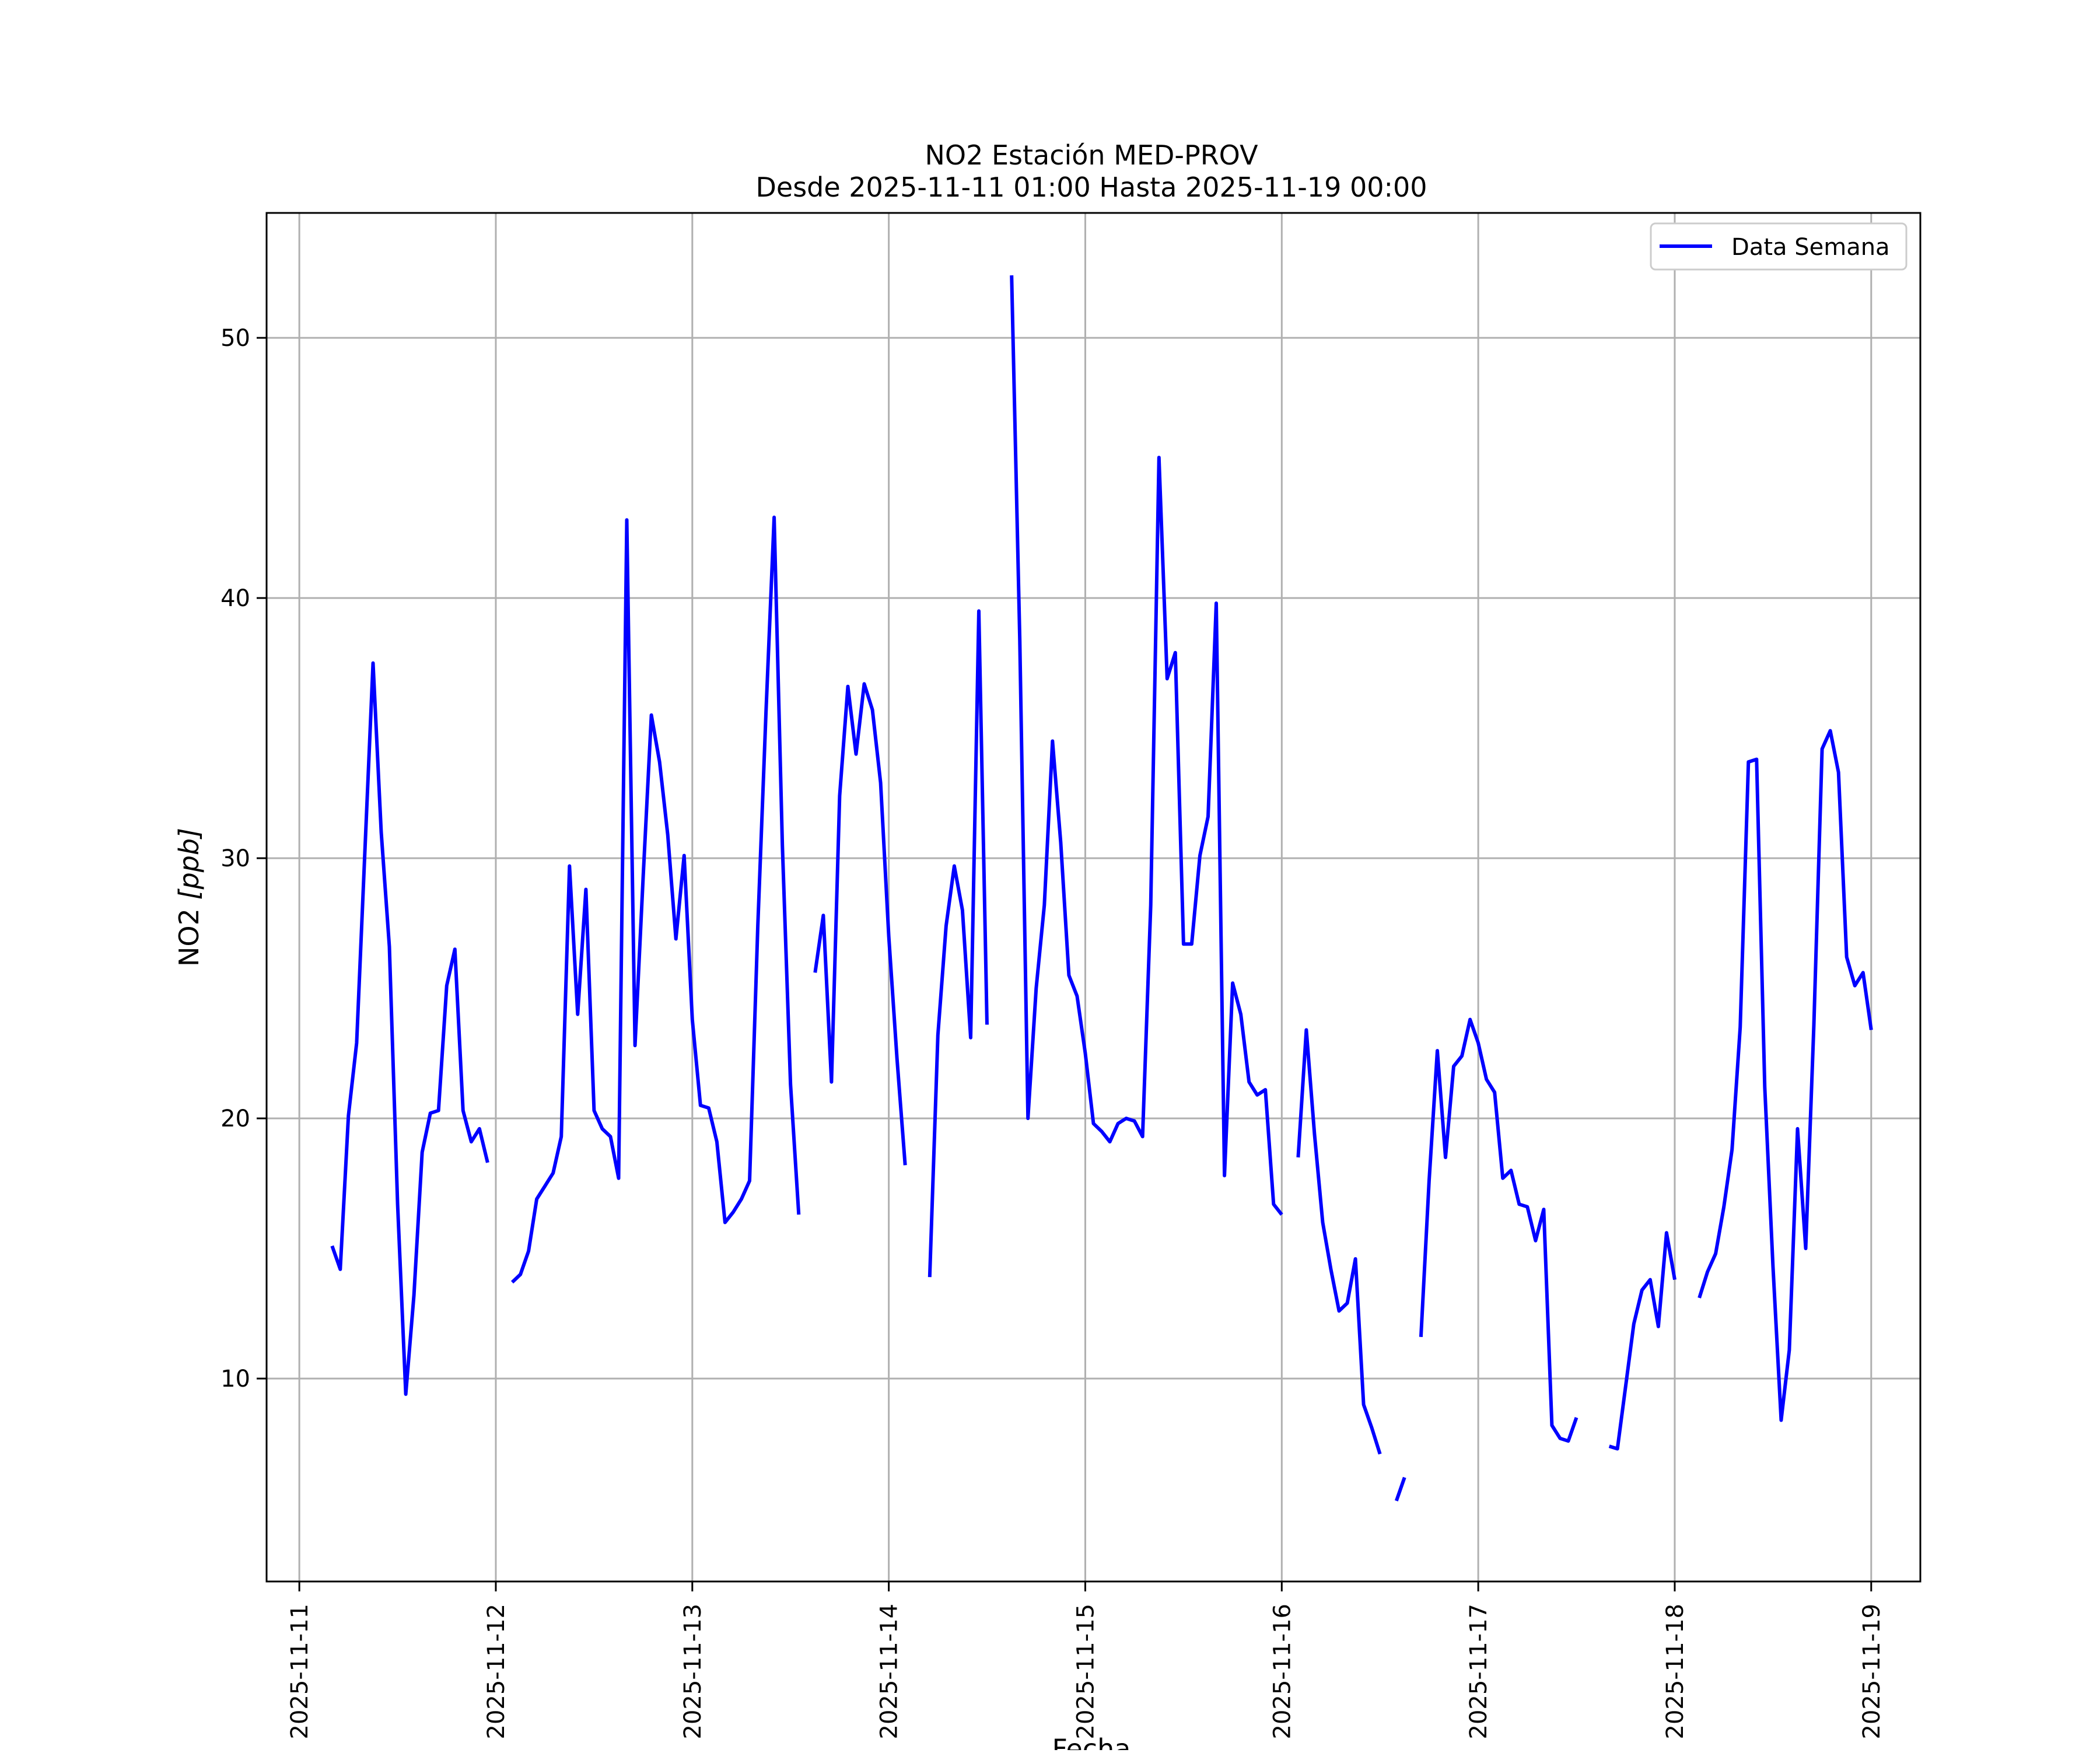 Image resolution: width=2100 pixels, height=1753 pixels. Describe the element at coordinates (1085, 1671) in the screenshot. I see `x-tick-label: 2025-11-15` at that location.